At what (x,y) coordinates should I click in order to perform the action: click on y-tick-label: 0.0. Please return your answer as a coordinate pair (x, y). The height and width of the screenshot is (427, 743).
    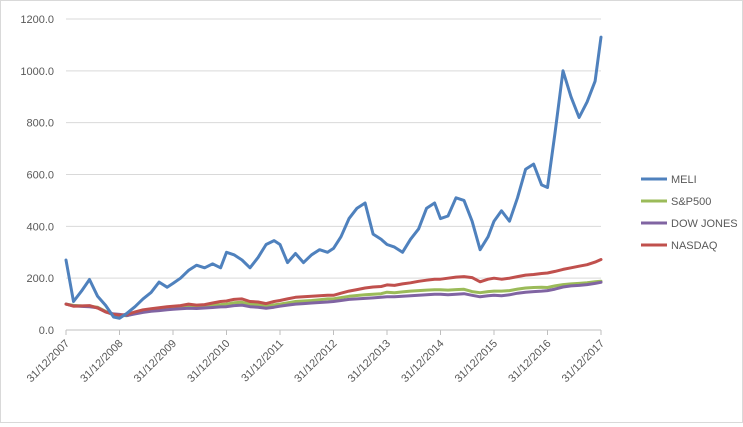
    Looking at the image, I should click on (46, 331).